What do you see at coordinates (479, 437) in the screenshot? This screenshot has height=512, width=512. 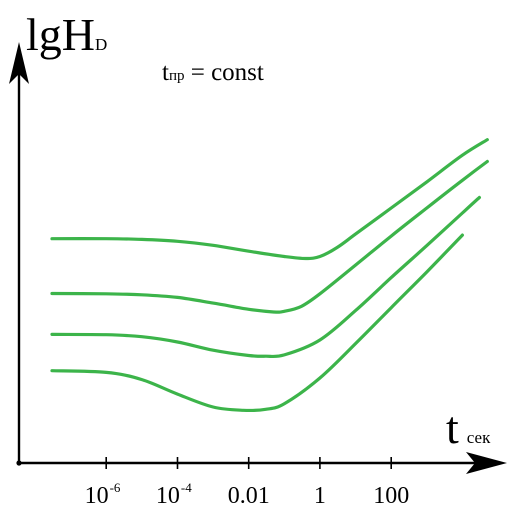 I see `x-axis-label-sub: сек` at bounding box center [479, 437].